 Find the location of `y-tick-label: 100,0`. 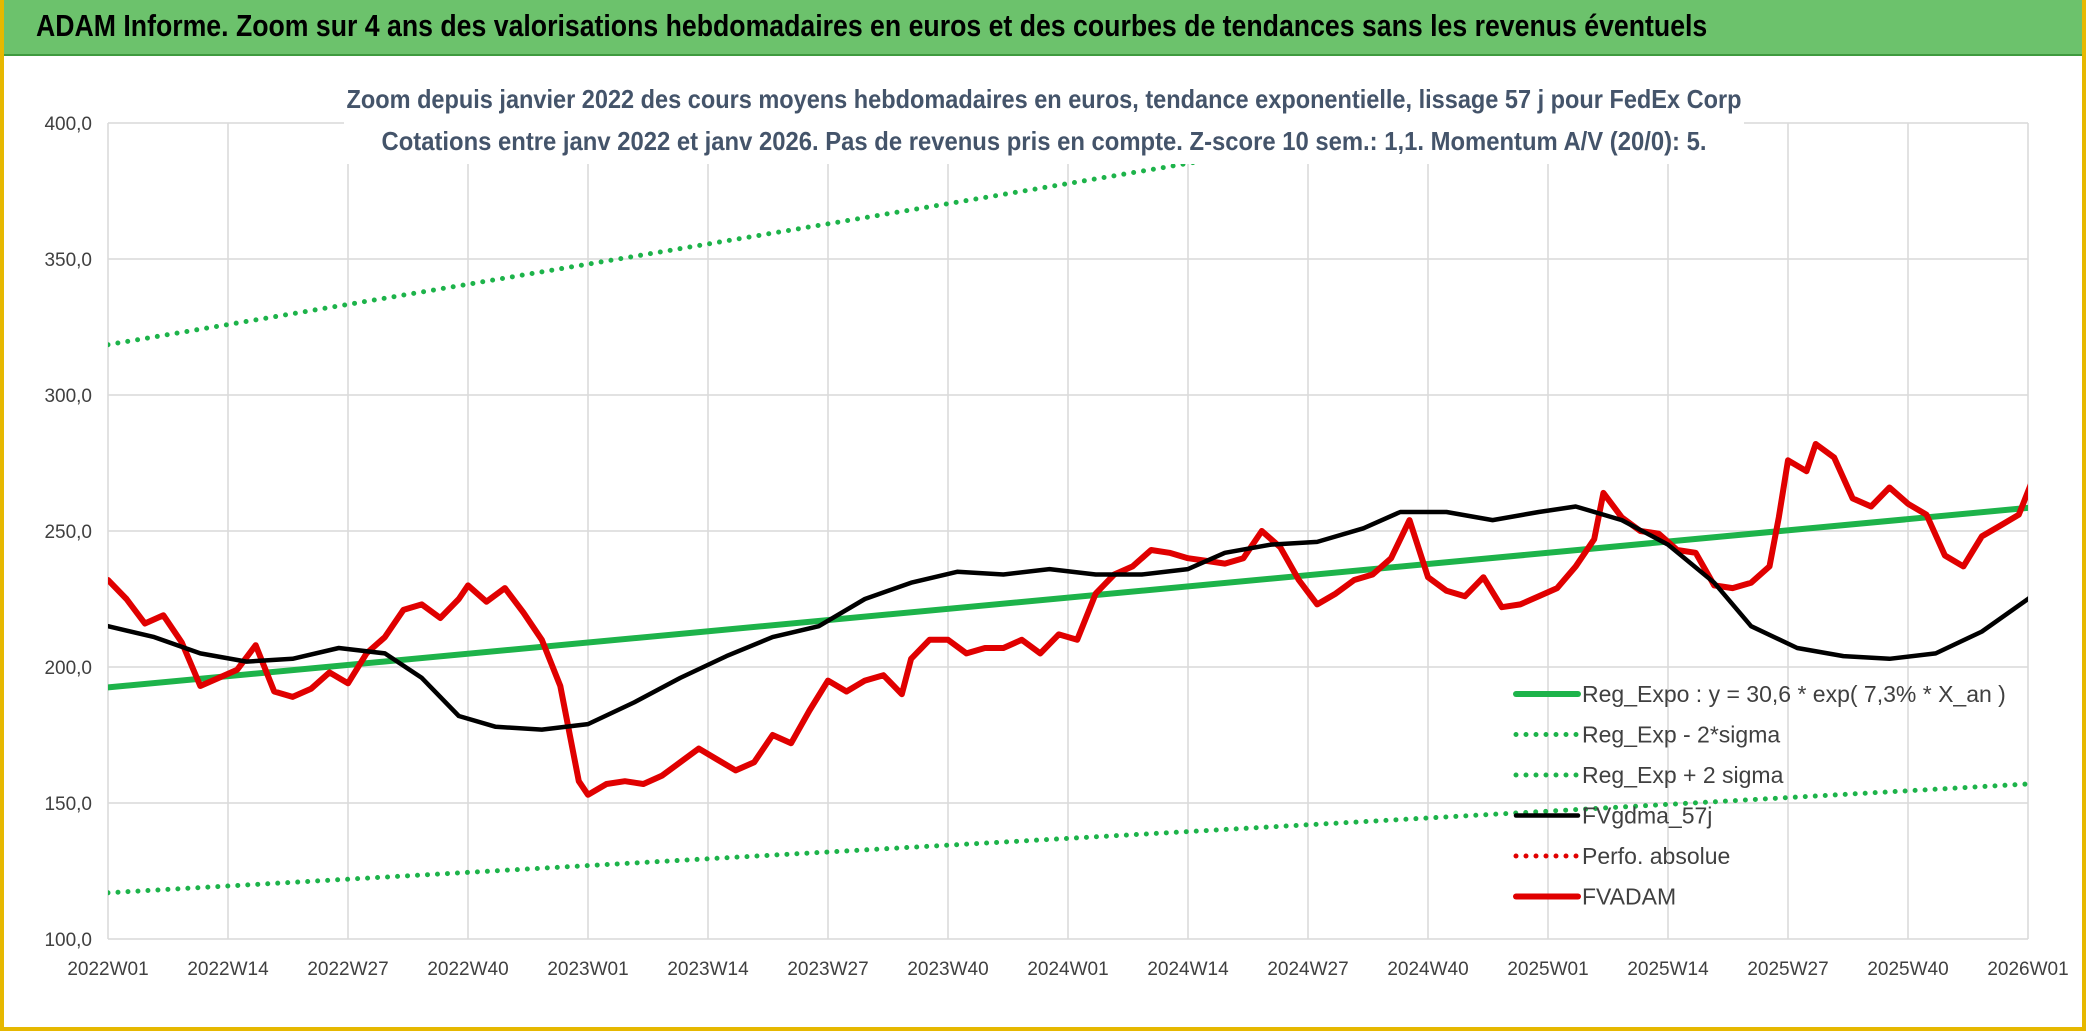

y-tick-label: 100,0 is located at coordinates (68, 940).